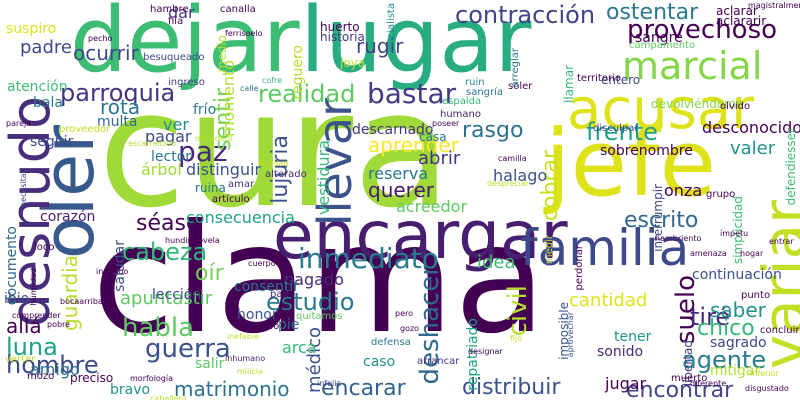  Describe the element at coordinates (702, 30) in the screenshot. I see `word-provechoso: provechoso` at that location.